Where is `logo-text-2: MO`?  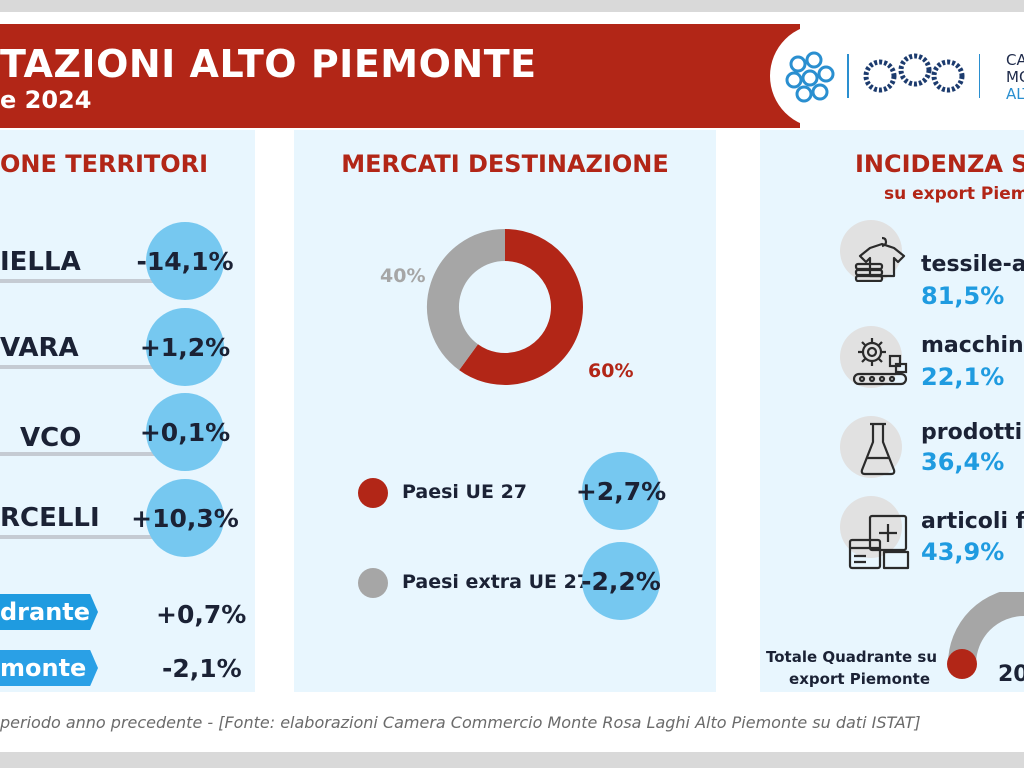
logo-text-2: MO is located at coordinates (1015, 77).